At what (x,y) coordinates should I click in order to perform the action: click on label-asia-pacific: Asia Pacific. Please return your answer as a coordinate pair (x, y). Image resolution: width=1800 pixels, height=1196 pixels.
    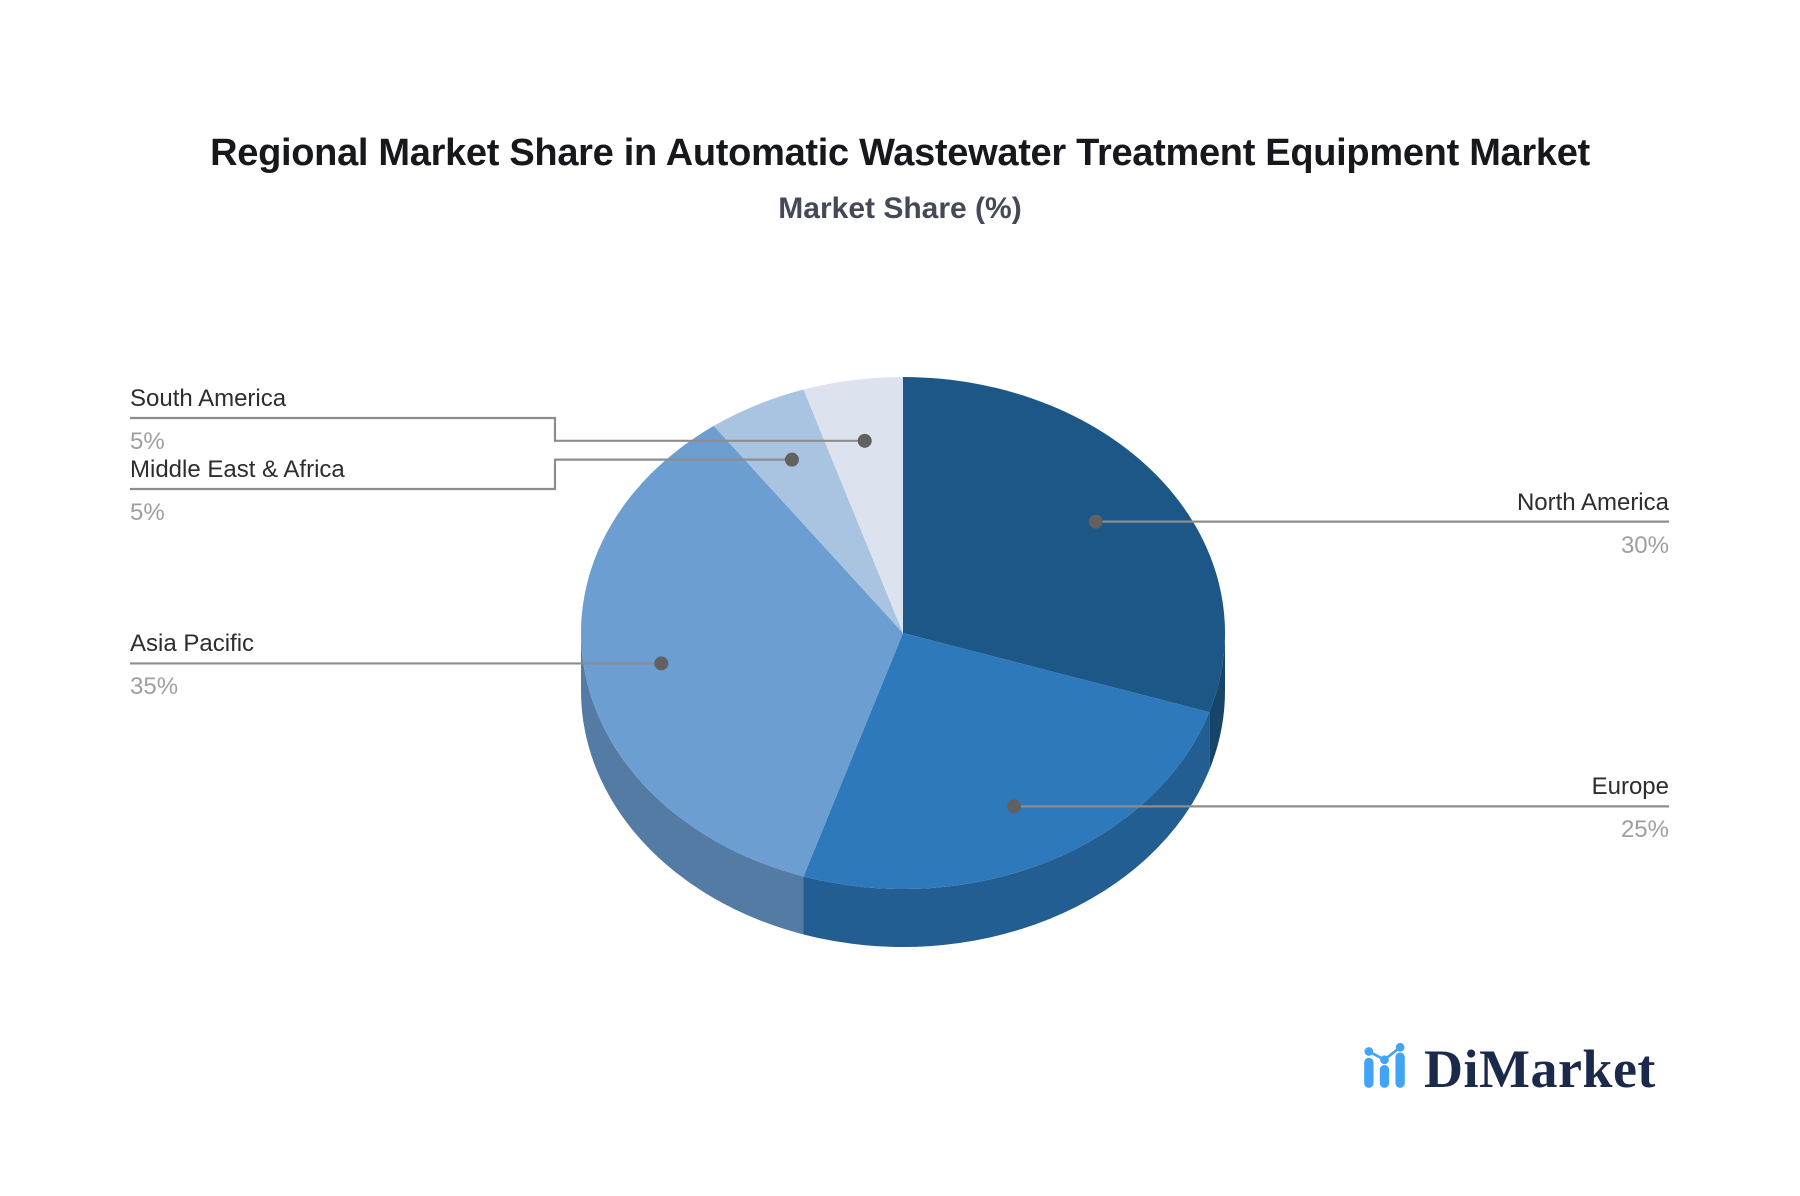
    Looking at the image, I should click on (192, 643).